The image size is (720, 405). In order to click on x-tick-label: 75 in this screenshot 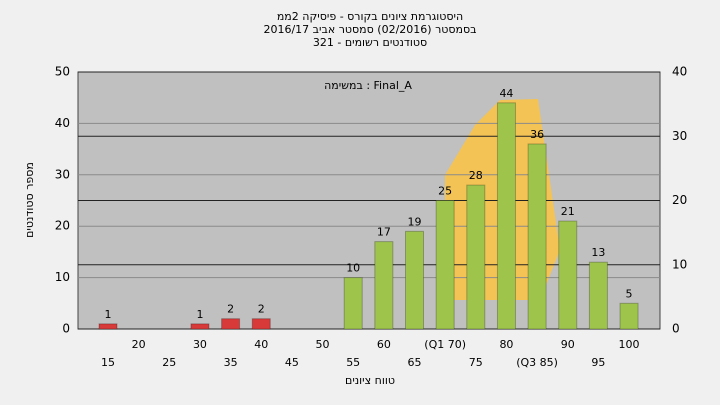, I will do `click(476, 362)`.